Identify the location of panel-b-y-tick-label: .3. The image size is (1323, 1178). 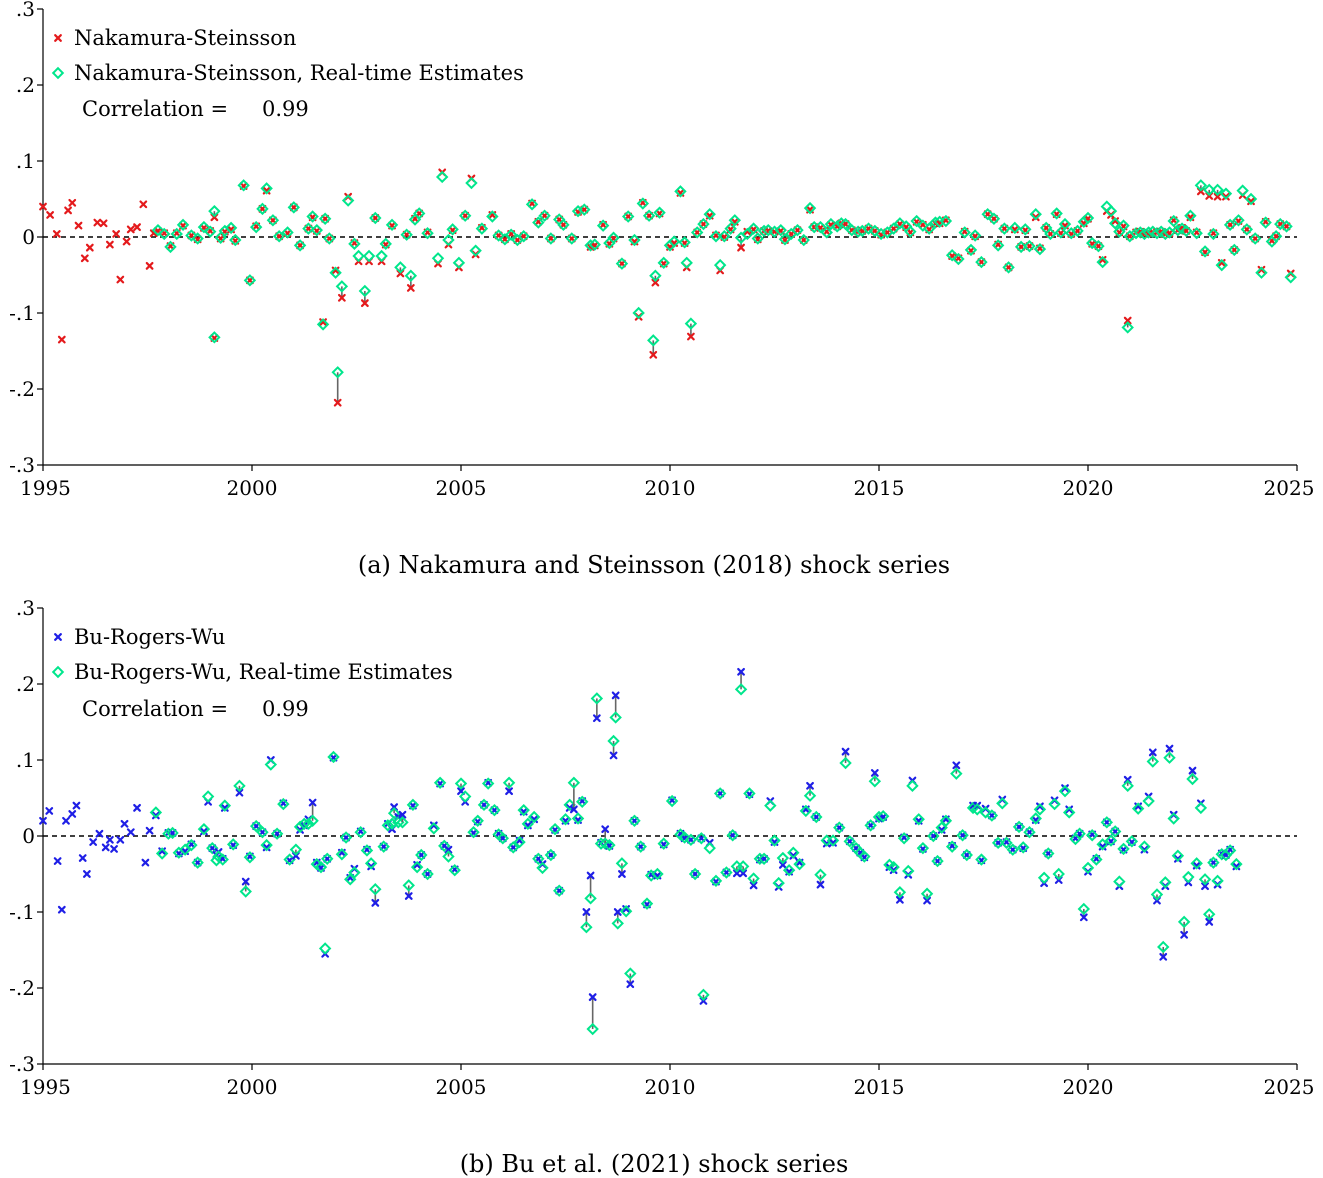
(25, 608).